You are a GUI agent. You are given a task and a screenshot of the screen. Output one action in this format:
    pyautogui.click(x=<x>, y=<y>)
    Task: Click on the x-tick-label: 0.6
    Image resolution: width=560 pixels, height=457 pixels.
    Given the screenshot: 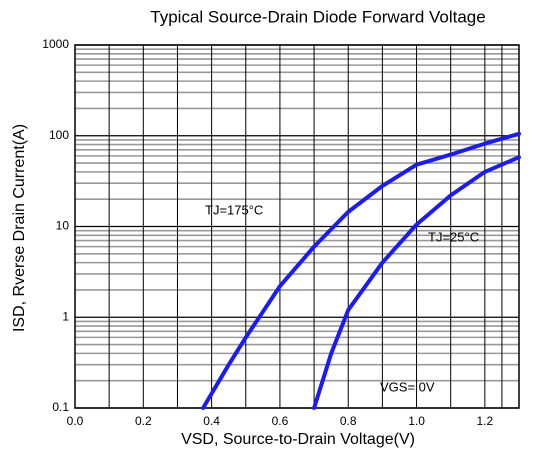 What is the action you would take?
    pyautogui.click(x=280, y=421)
    